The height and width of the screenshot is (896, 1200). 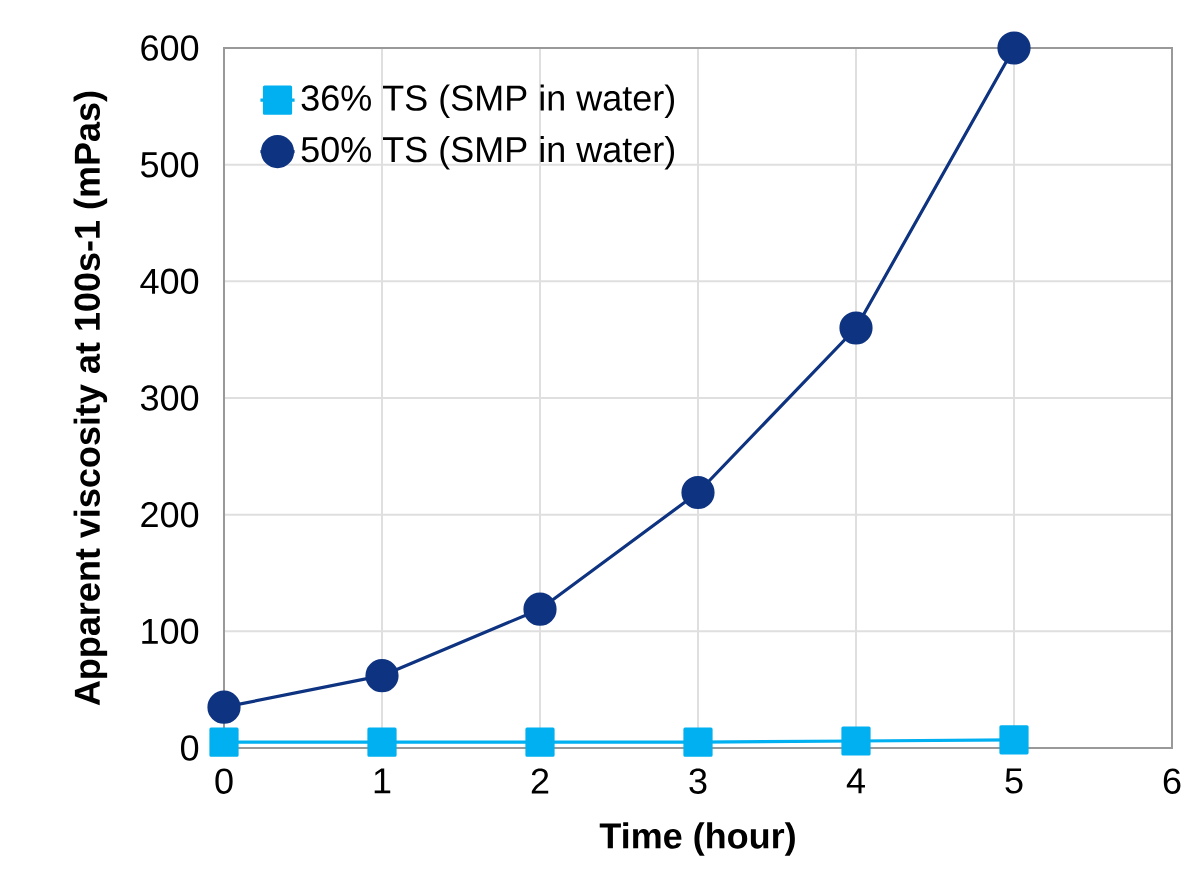 I want to click on legend-label: 36% TS (SMP in water), so click(x=487, y=101).